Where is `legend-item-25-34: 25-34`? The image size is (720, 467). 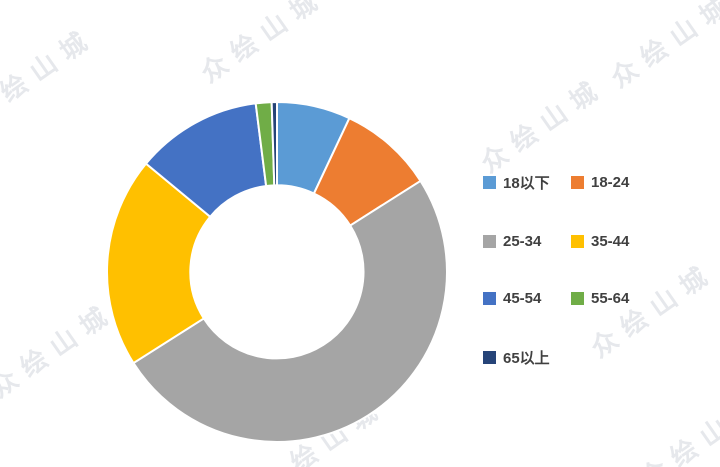
legend-item-25-34: 25-34 is located at coordinates (527, 241).